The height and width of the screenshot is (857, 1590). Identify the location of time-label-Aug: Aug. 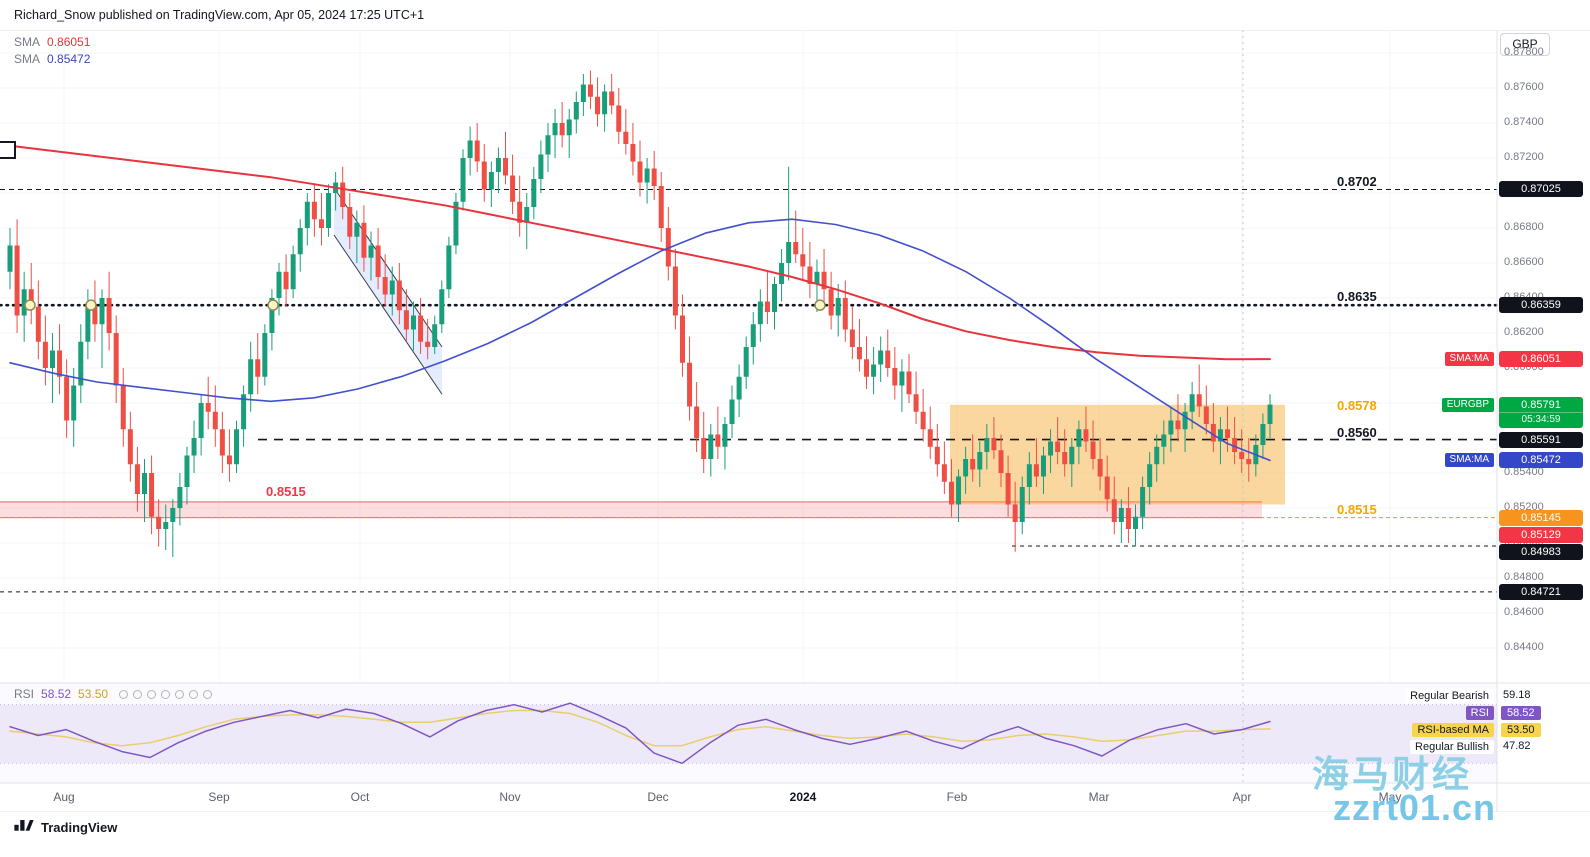
(64, 797).